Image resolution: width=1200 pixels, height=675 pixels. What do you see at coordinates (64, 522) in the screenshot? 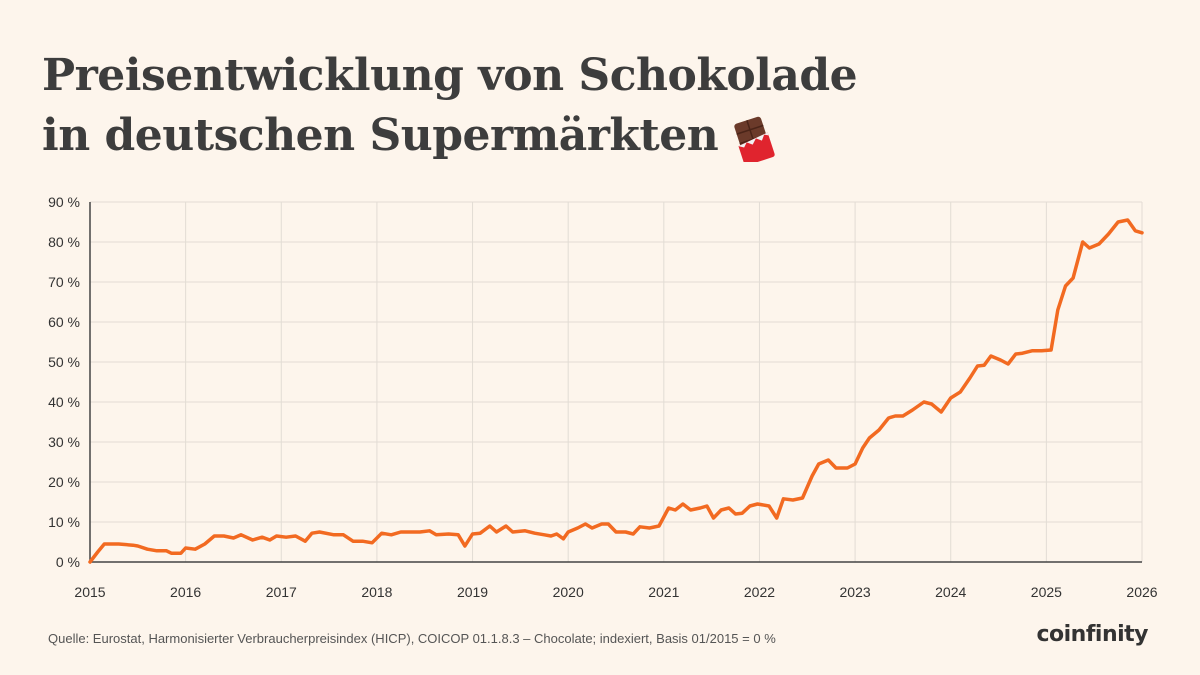
I see `y-tick-label: 10 %` at bounding box center [64, 522].